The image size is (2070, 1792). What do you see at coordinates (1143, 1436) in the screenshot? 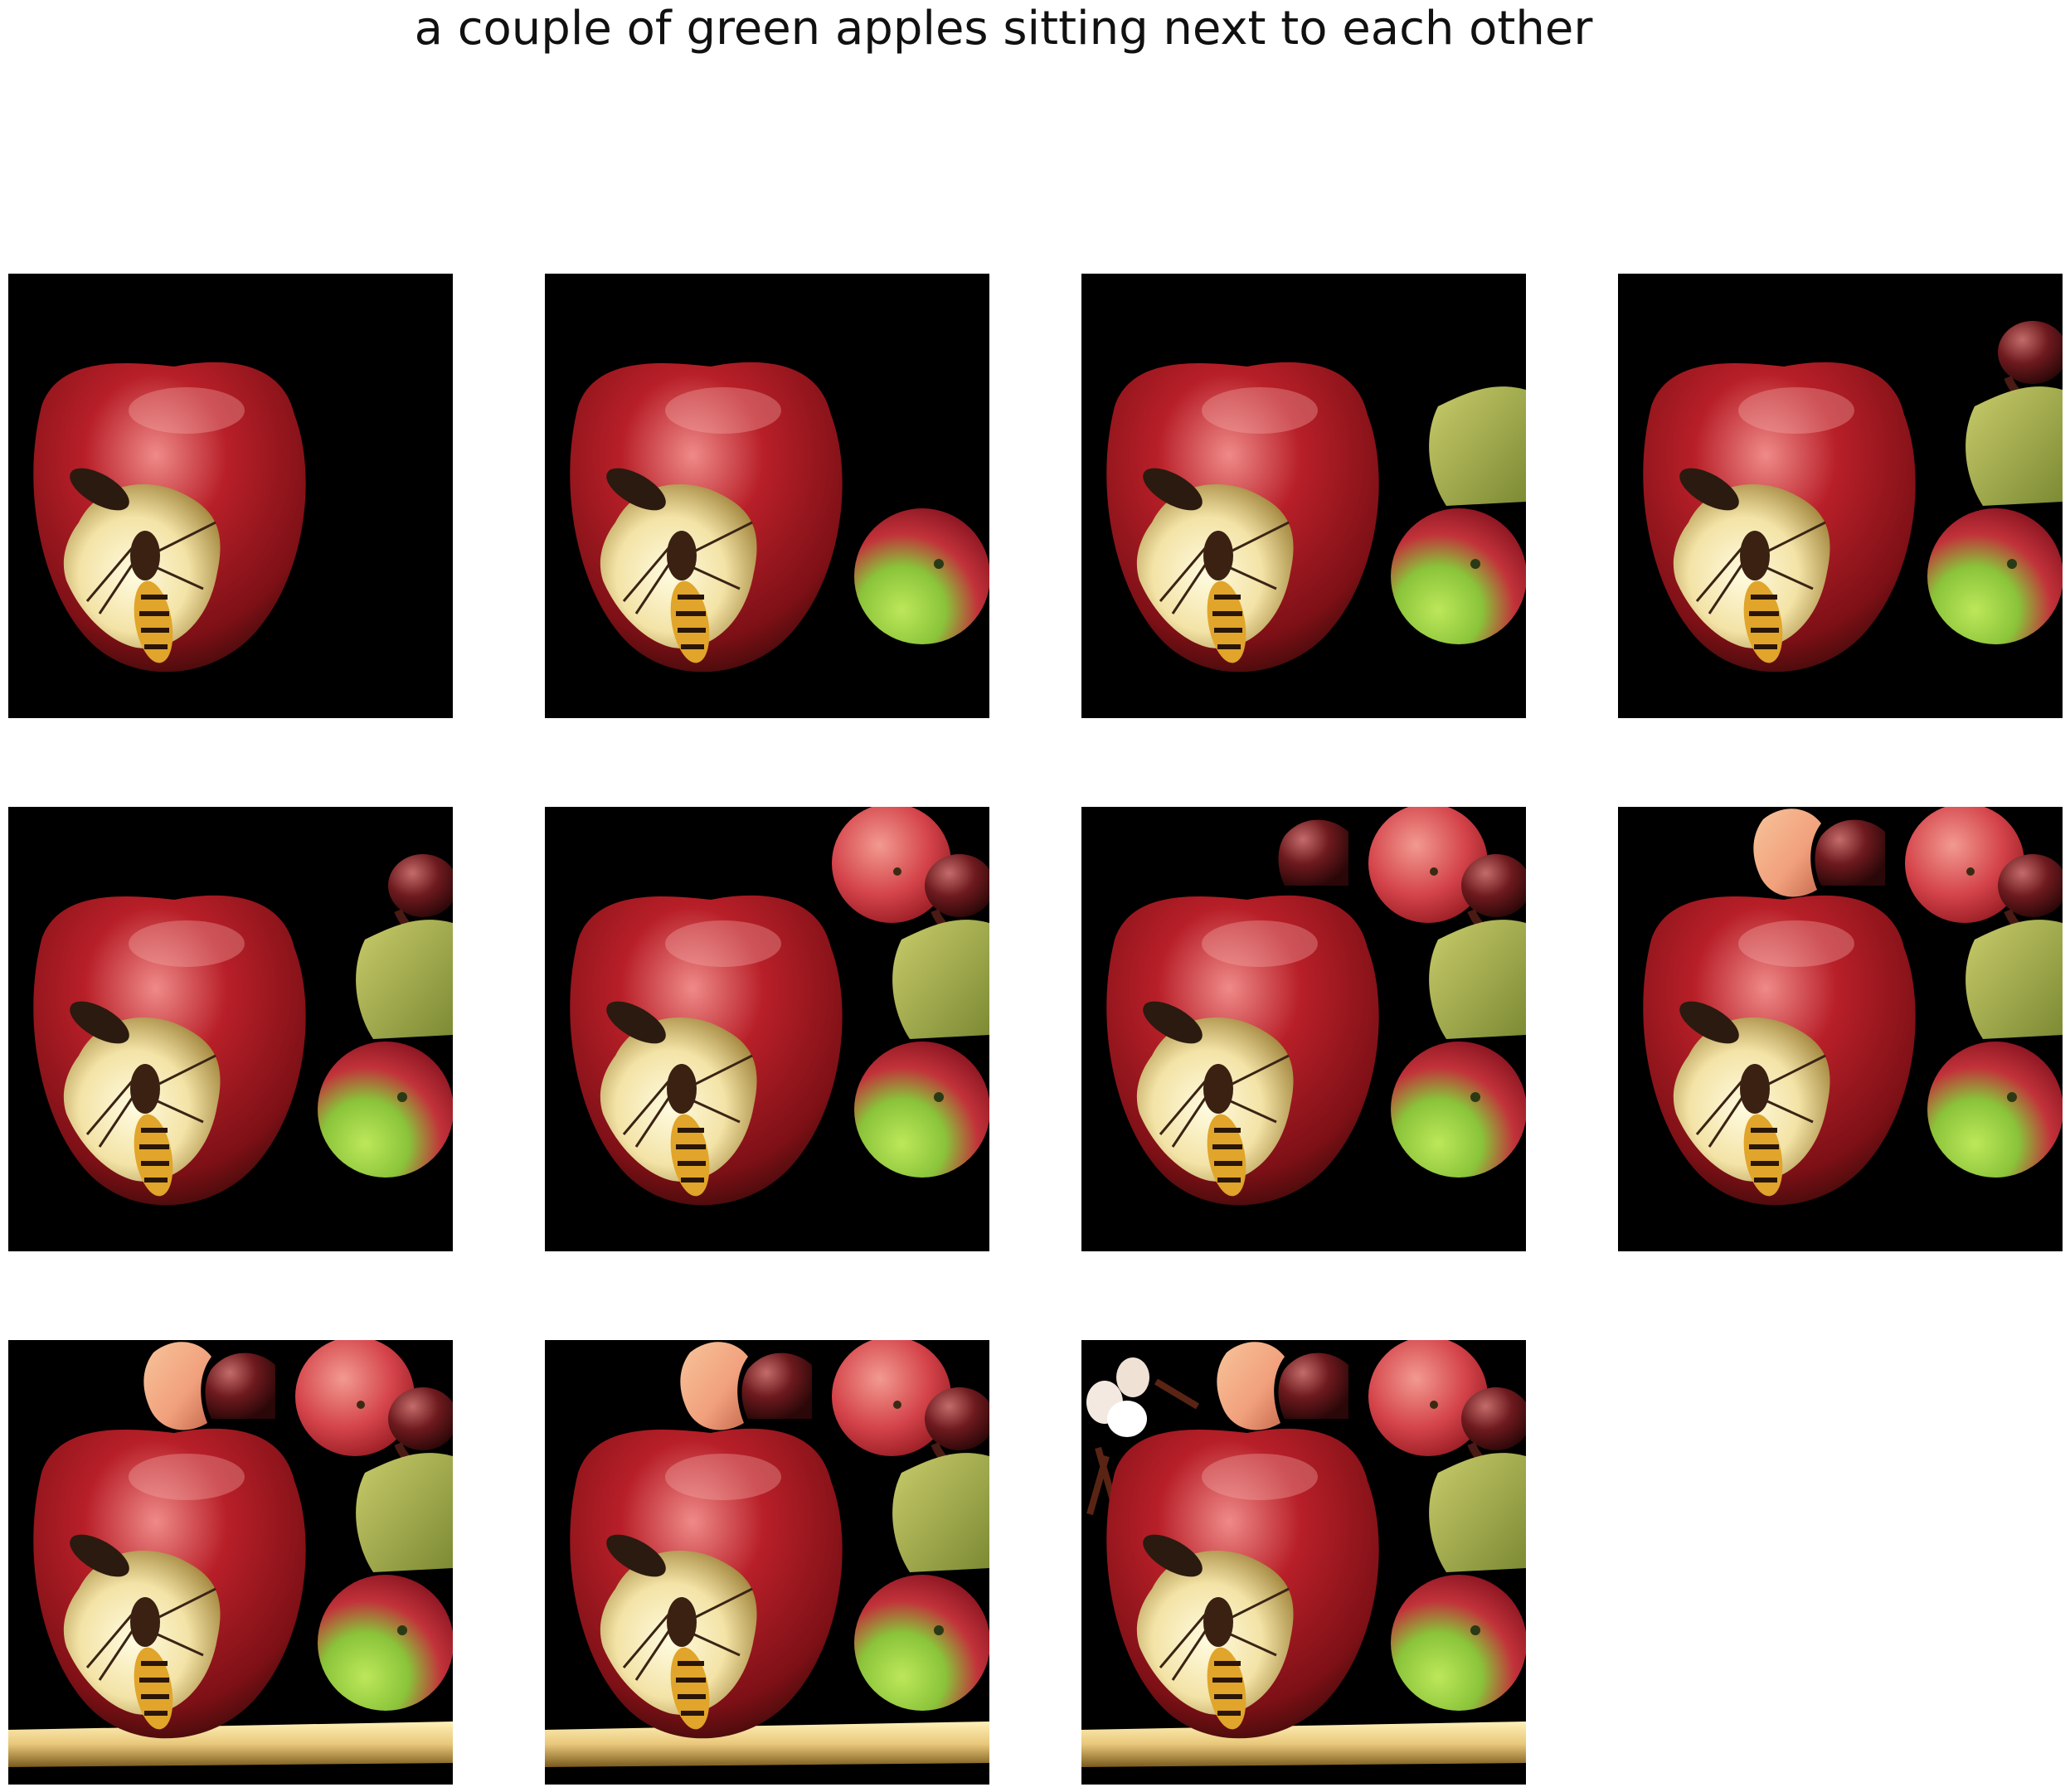
I see `eggs` at bounding box center [1143, 1436].